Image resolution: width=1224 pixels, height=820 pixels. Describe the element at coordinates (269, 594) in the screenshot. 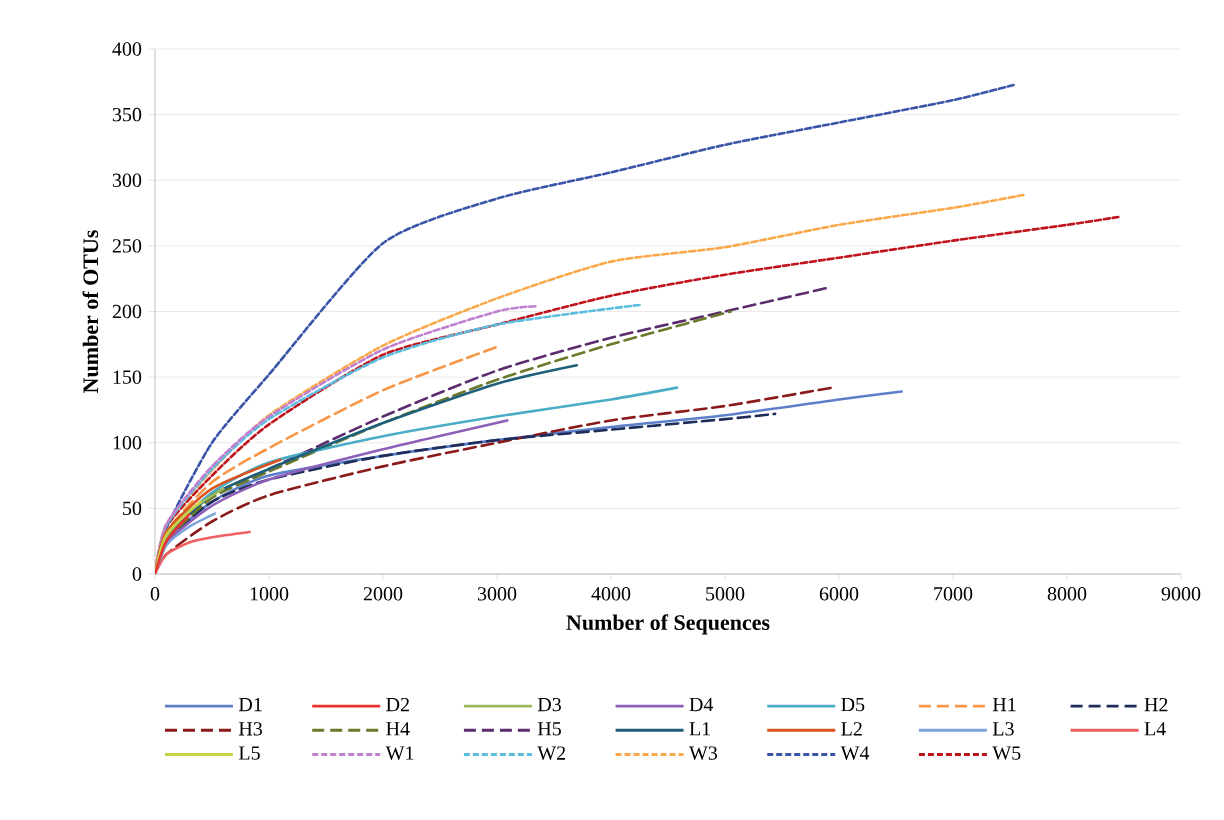

I see `x-tick-label: 1000` at that location.